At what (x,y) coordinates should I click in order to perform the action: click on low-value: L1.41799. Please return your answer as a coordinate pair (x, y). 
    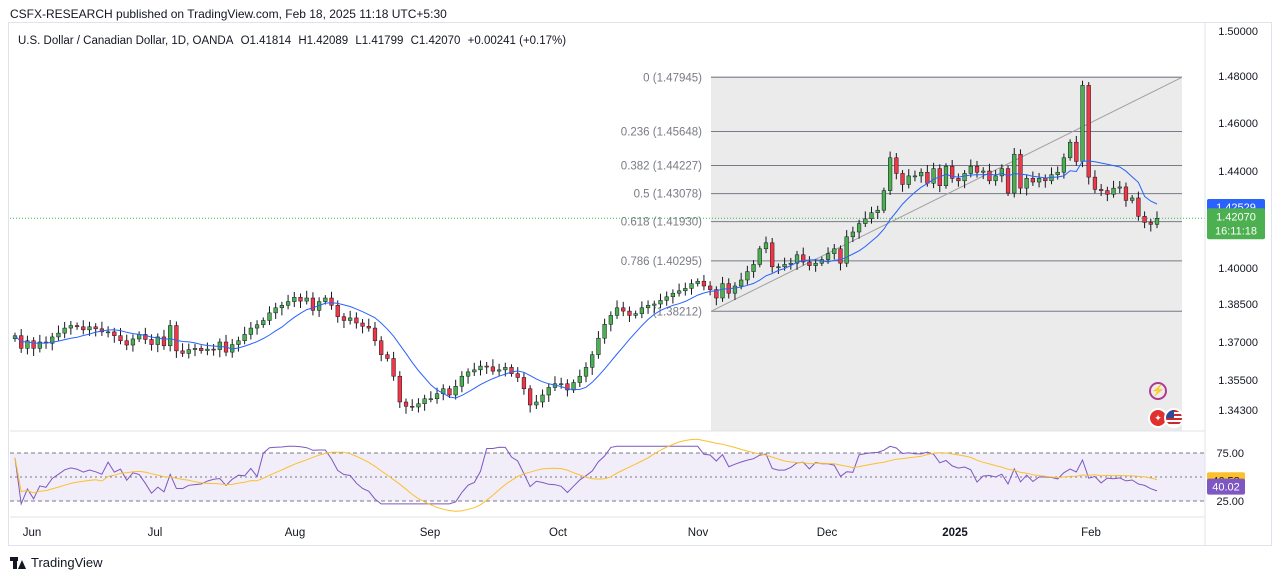
    Looking at the image, I should click on (379, 41).